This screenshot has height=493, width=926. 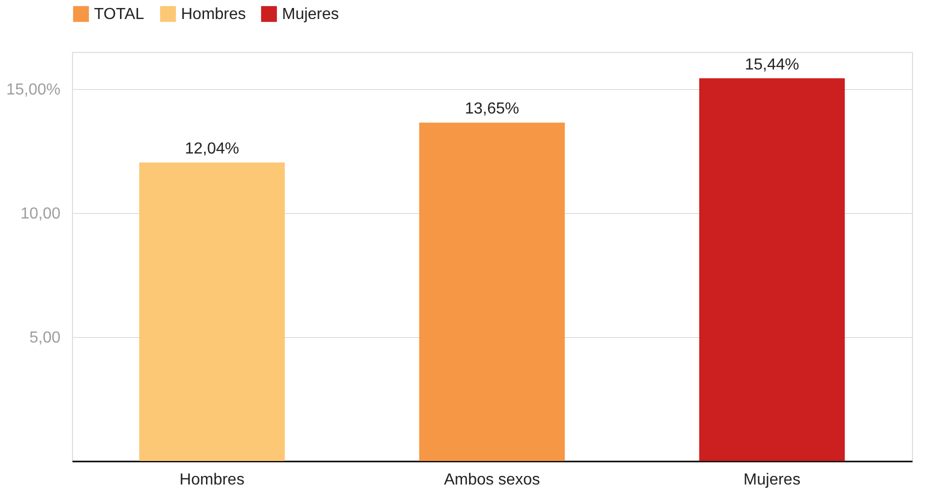 I want to click on x-tick-label: Mujeres, so click(x=772, y=480).